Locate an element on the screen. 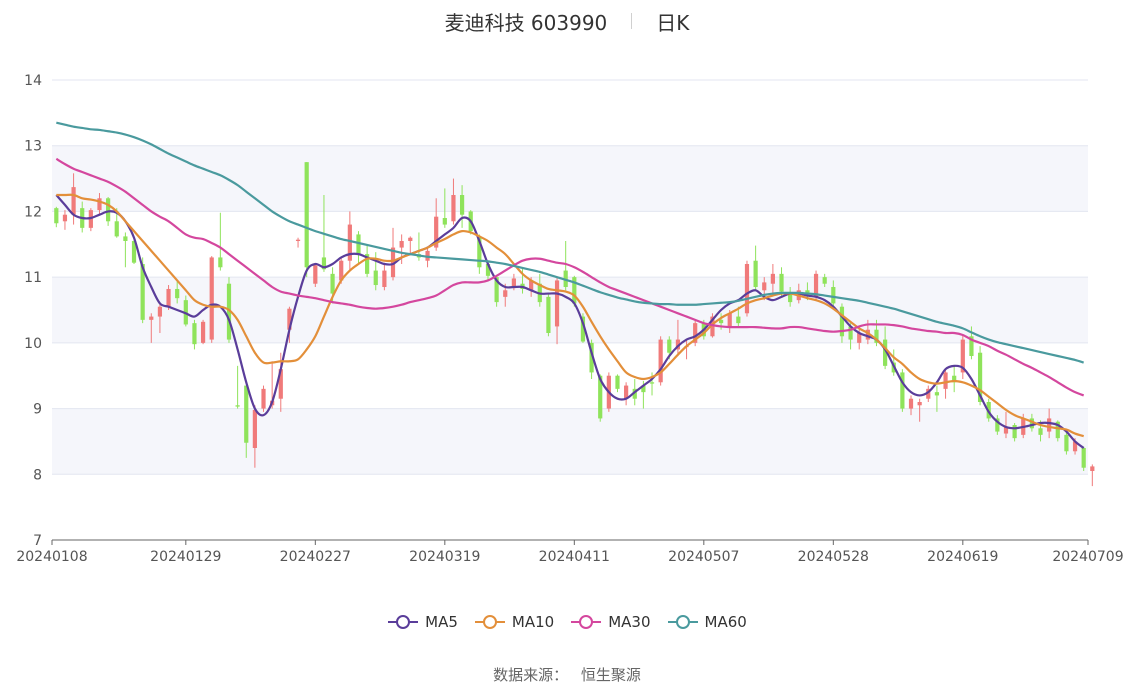 The height and width of the screenshot is (689, 1134). chart-title: 麦迪科技 603990 is located at coordinates (526, 22).